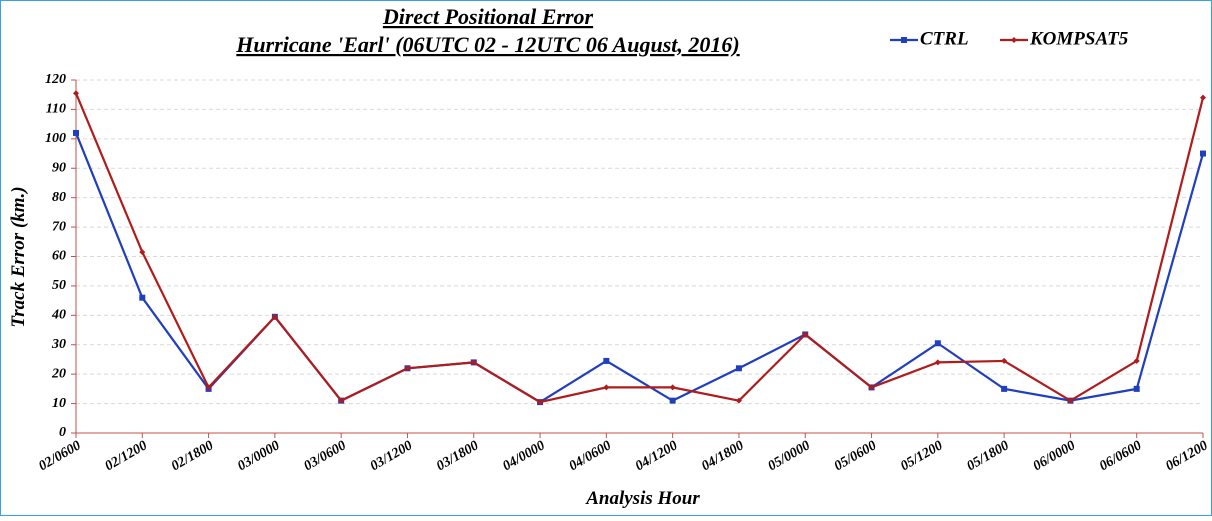 The width and height of the screenshot is (1212, 521). Describe the element at coordinates (488, 16) in the screenshot. I see `chart-title: Direct Positional Error` at that location.